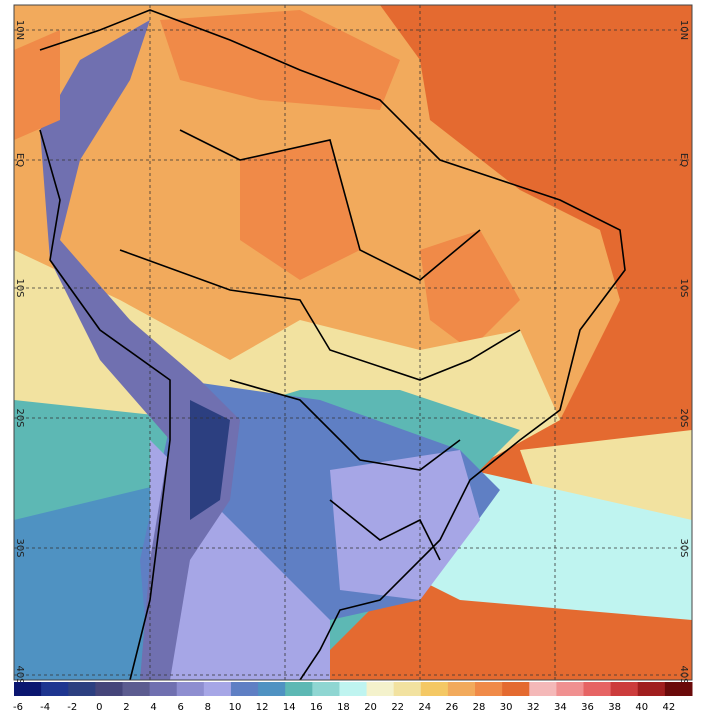  Describe the element at coordinates (316, 707) in the screenshot. I see `colorbar-label: 16` at that location.